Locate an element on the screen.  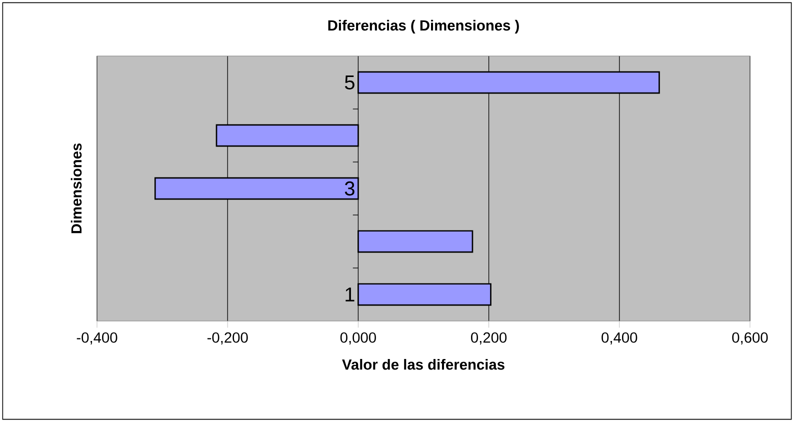
y-axis-title: Dimensiones is located at coordinates (76, 188).